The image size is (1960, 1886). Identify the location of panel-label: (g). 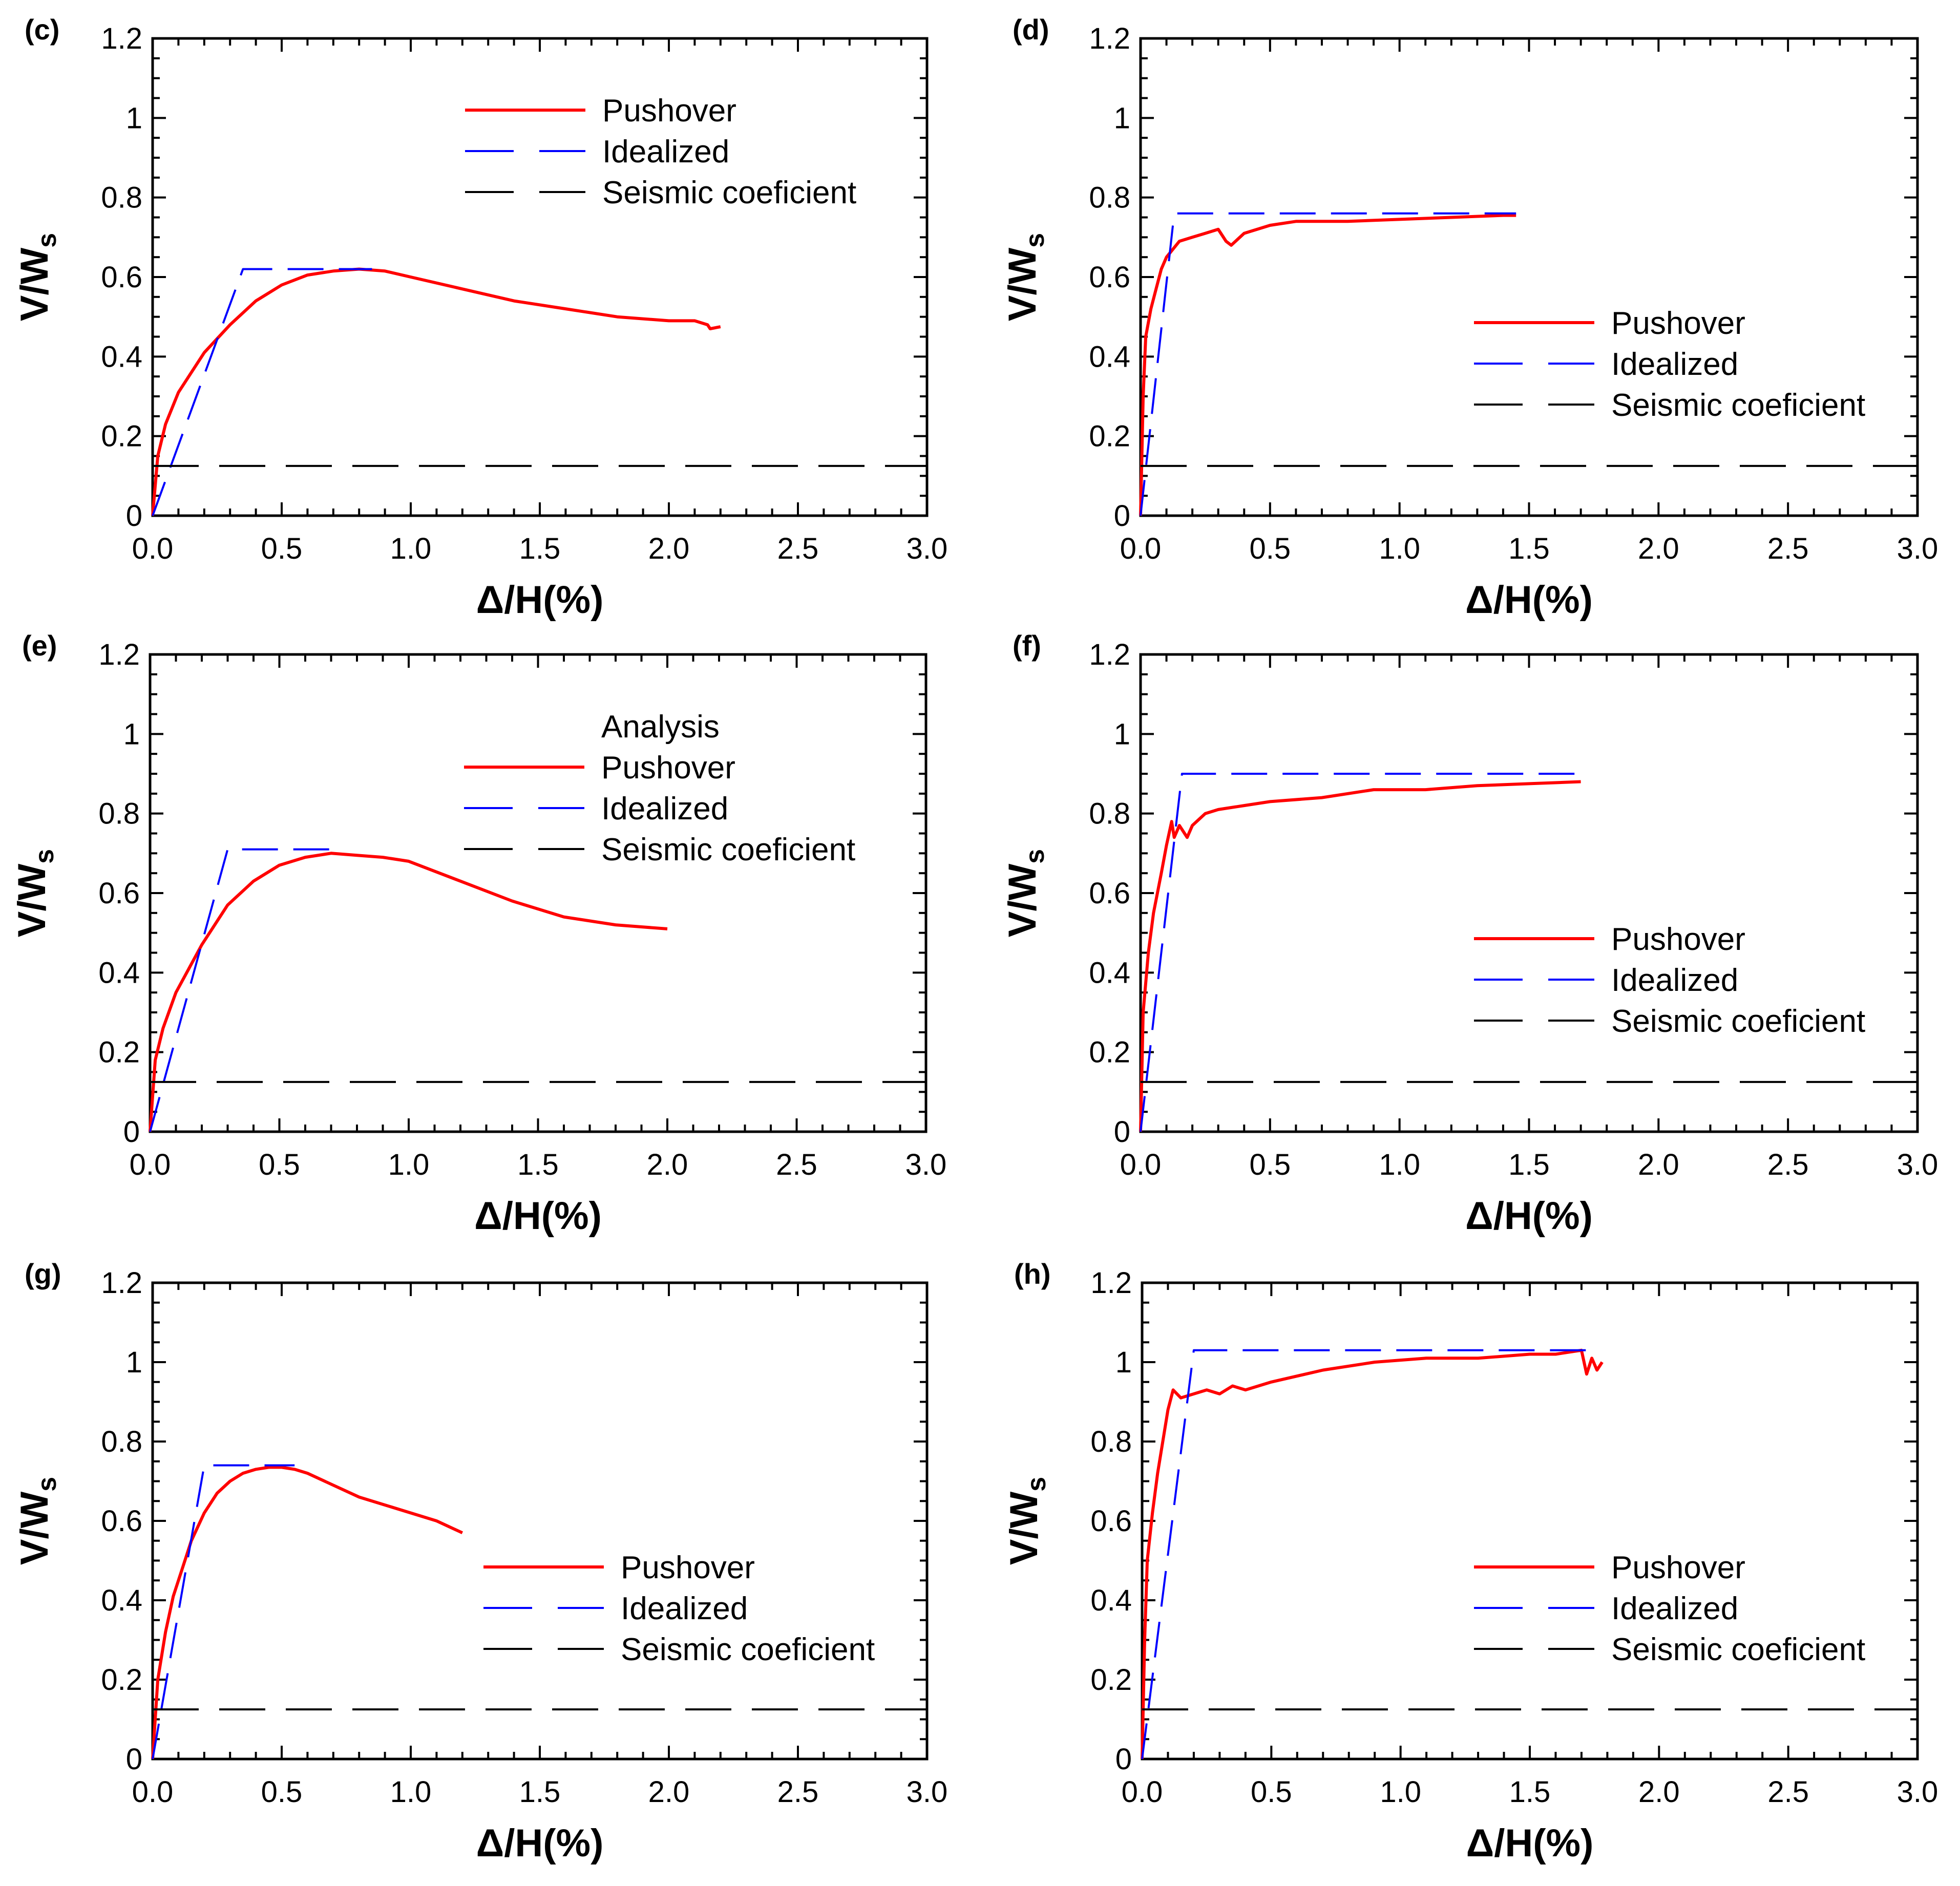
(43, 1274).